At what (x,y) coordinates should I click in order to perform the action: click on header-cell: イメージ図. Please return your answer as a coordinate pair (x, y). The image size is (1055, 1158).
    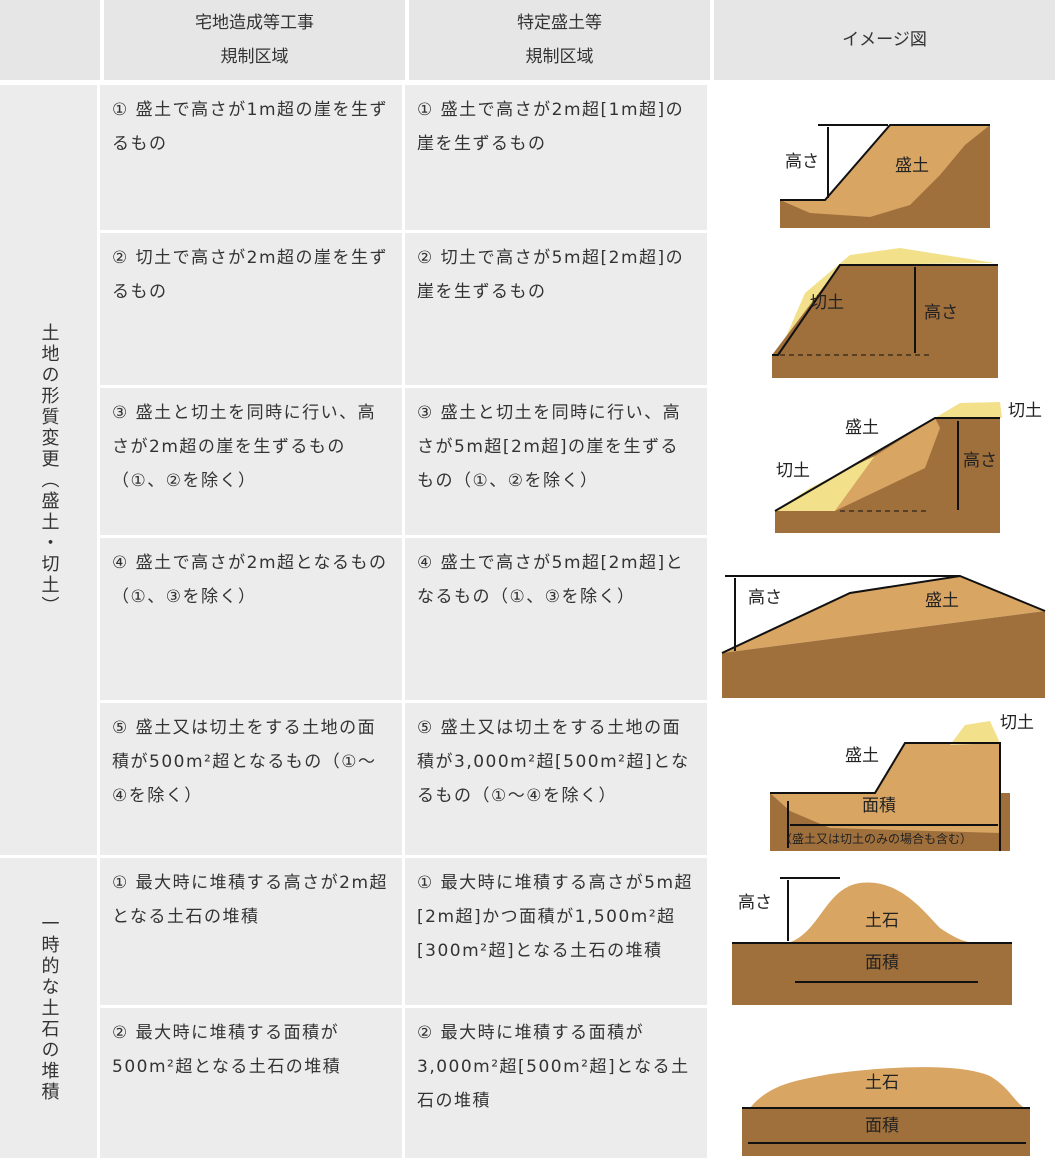
    Looking at the image, I should click on (882, 40).